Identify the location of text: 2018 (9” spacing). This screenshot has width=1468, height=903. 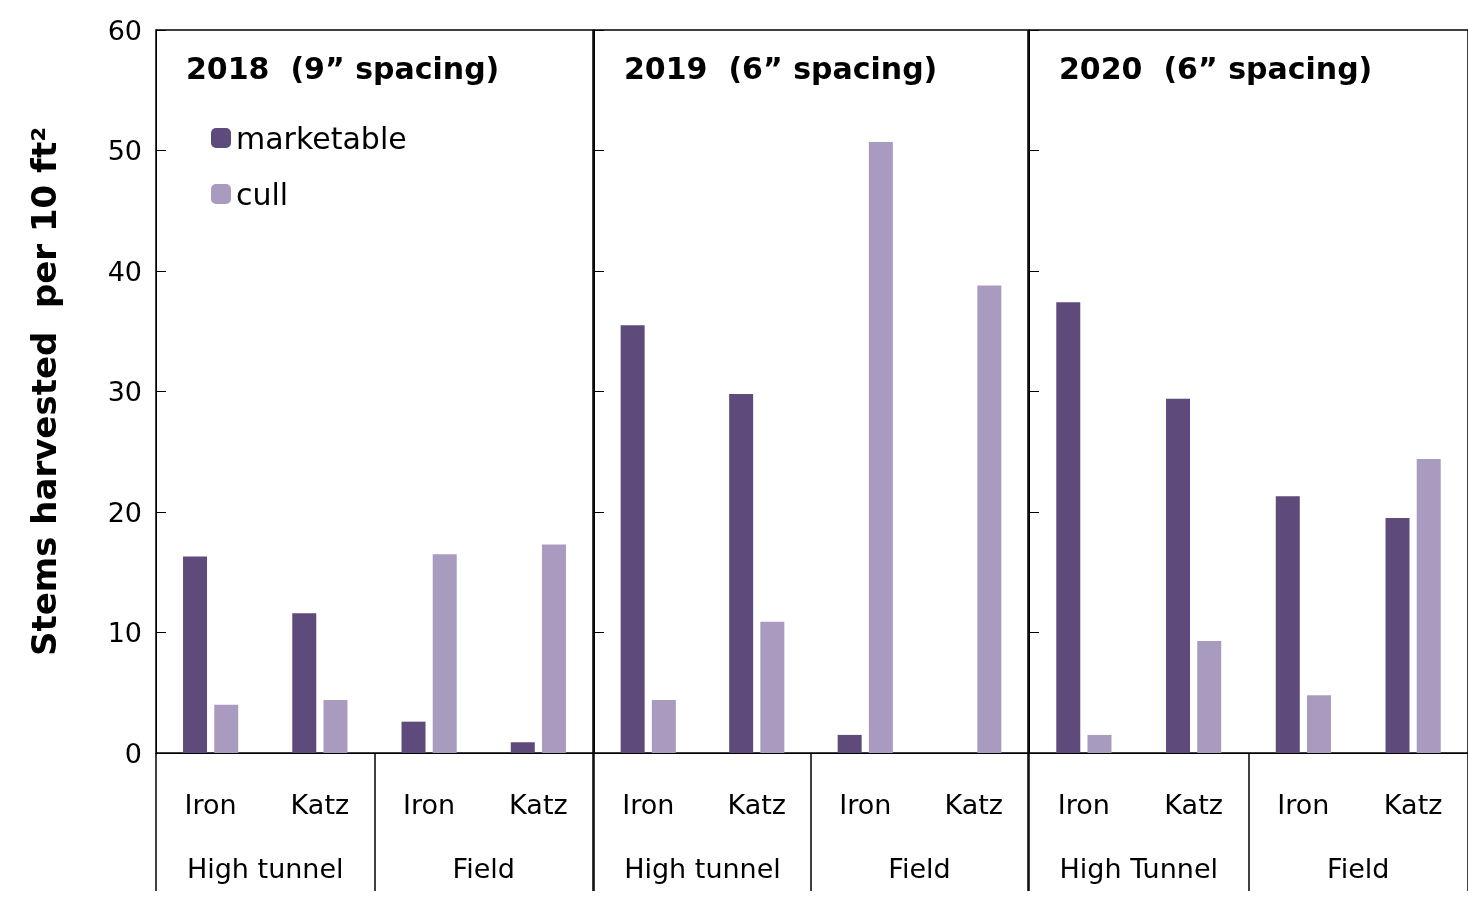
(343, 68).